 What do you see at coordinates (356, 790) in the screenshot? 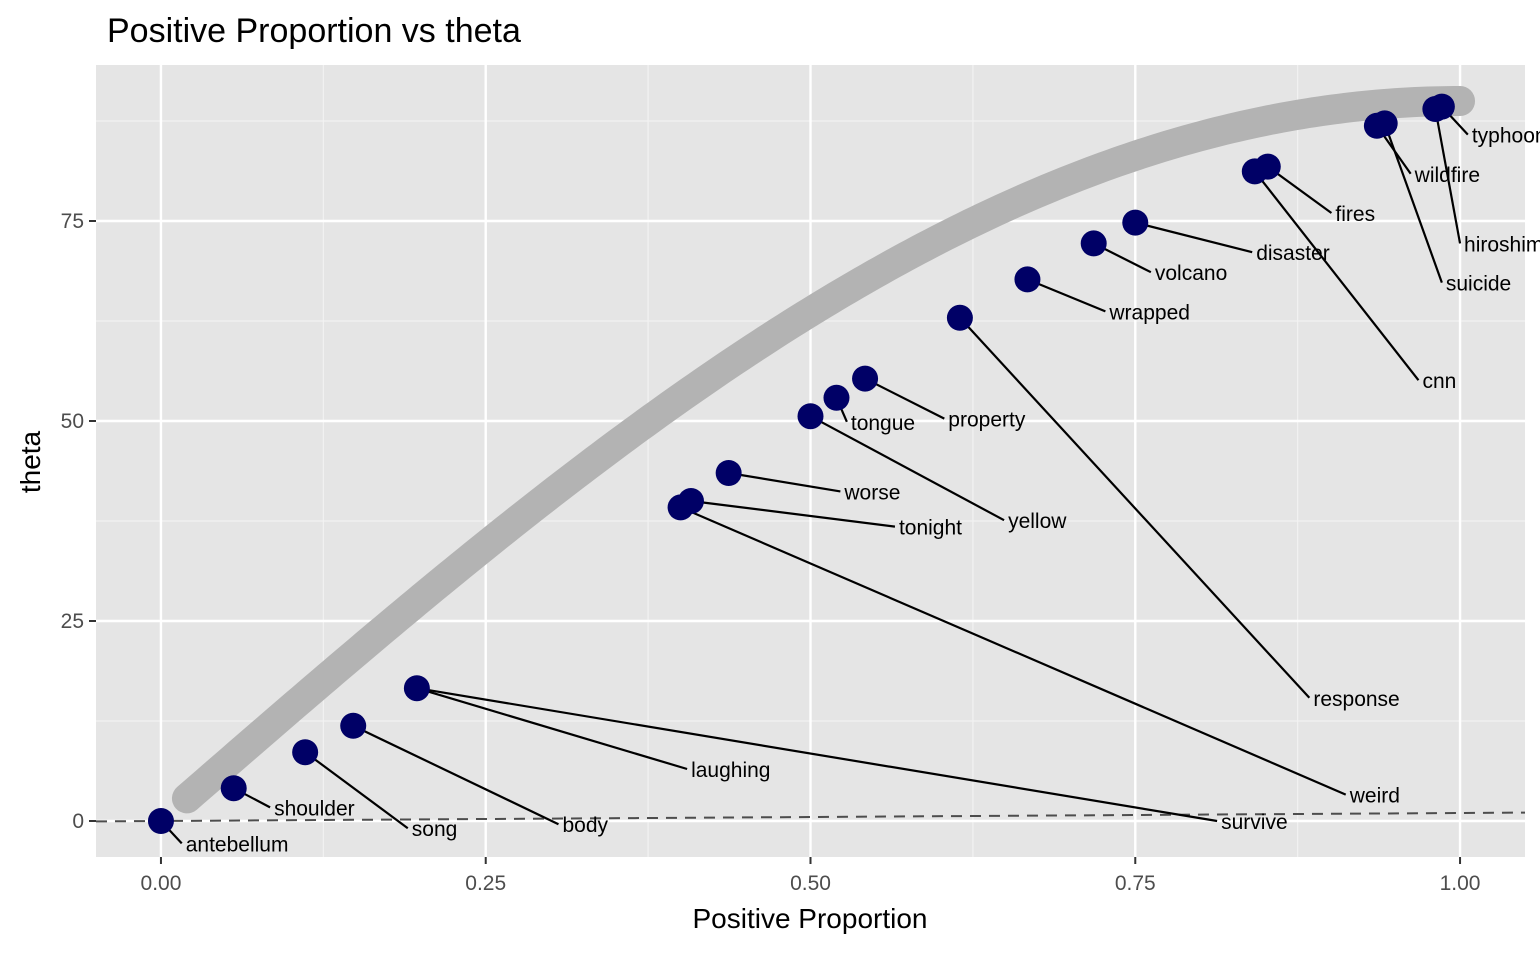
I see `leader-line-song` at bounding box center [356, 790].